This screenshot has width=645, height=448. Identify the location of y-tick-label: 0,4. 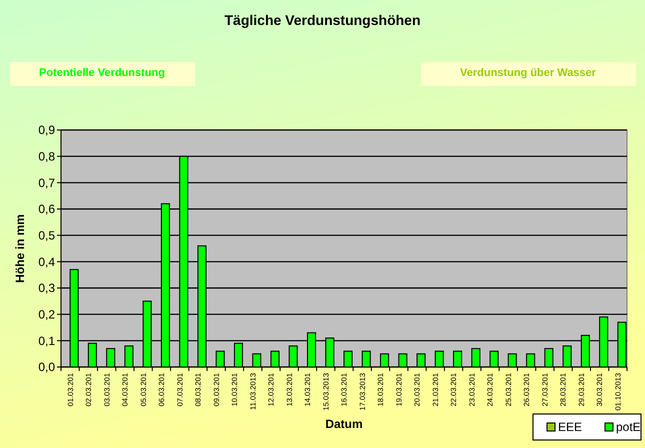
(47, 261).